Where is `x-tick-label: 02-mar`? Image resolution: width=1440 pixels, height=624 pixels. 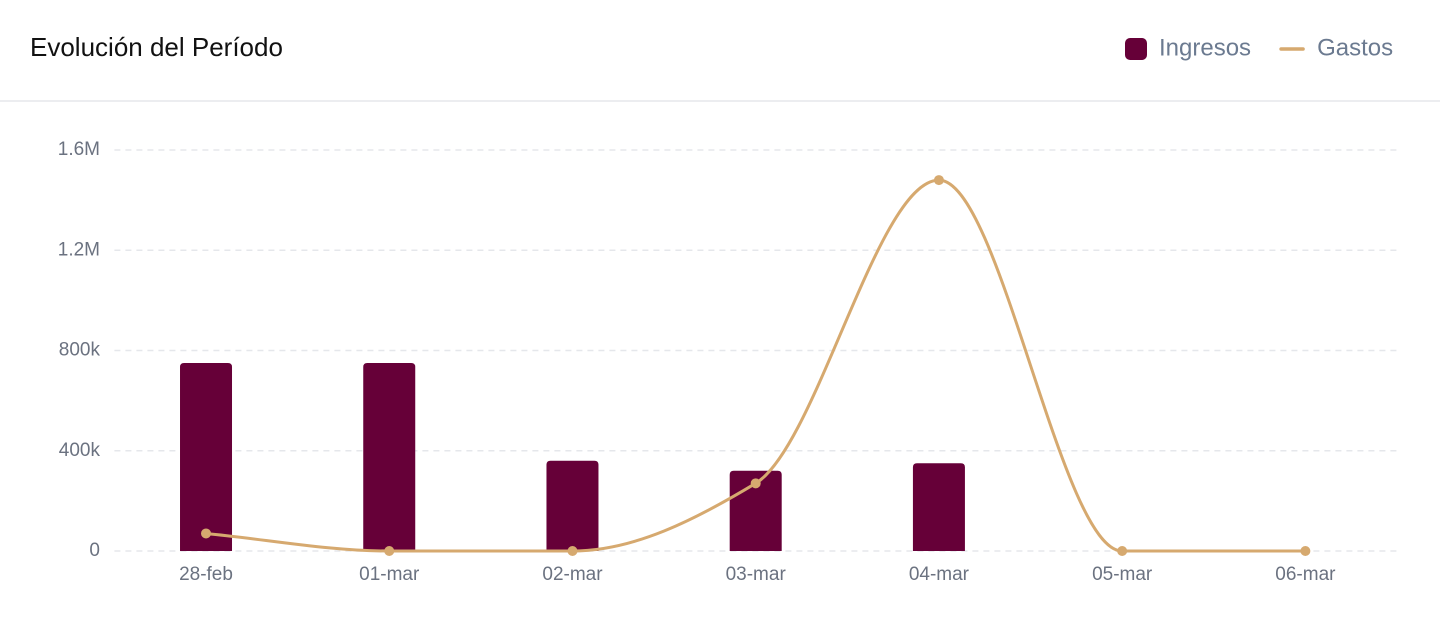 x-tick-label: 02-mar is located at coordinates (572, 574).